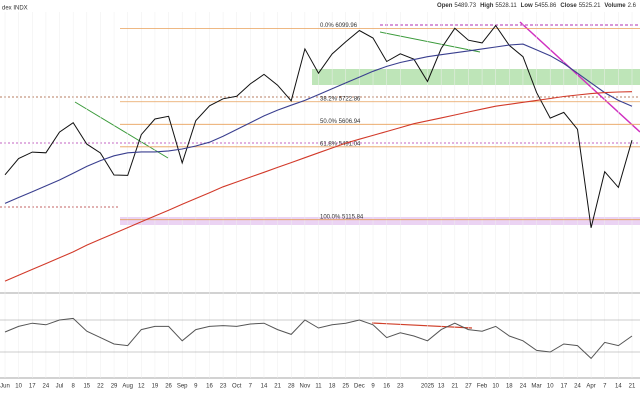  What do you see at coordinates (527, 6) in the screenshot?
I see `quote-name: Low` at bounding box center [527, 6].